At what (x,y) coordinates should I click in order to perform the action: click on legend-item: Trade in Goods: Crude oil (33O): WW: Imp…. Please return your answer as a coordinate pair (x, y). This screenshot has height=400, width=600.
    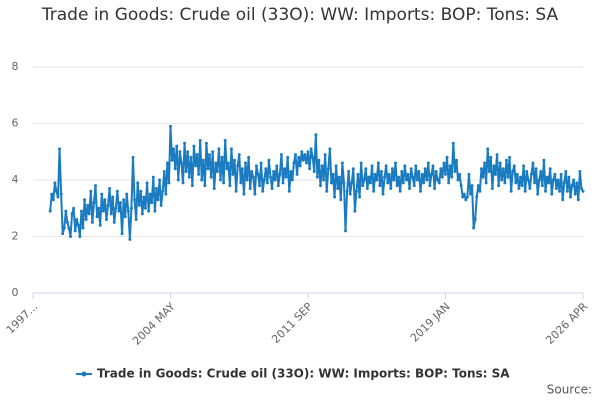
    Looking at the image, I should click on (293, 374).